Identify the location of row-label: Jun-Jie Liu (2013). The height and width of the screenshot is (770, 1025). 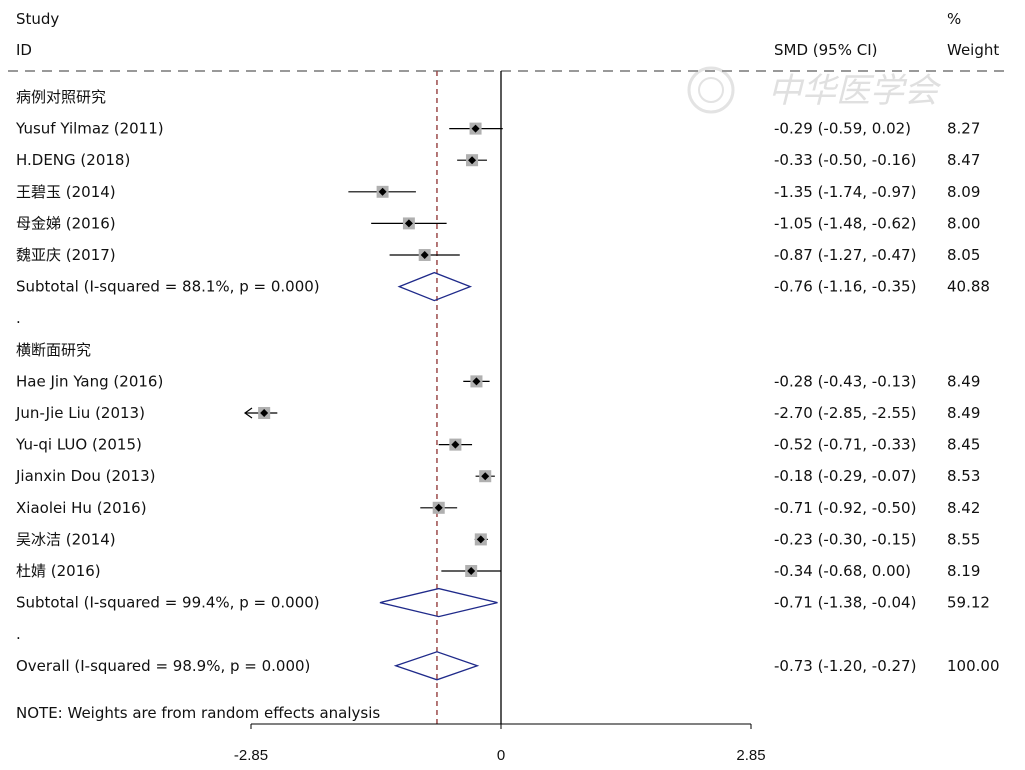
(80, 413).